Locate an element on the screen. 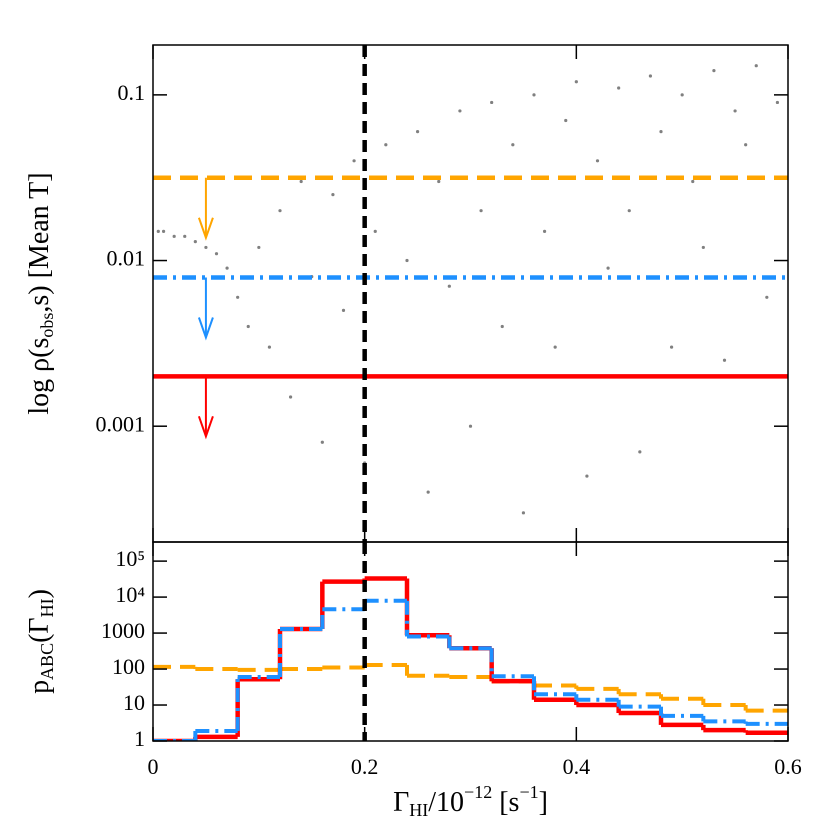  y-axis-label: pABC(ΓHI) is located at coordinates (40, 641).